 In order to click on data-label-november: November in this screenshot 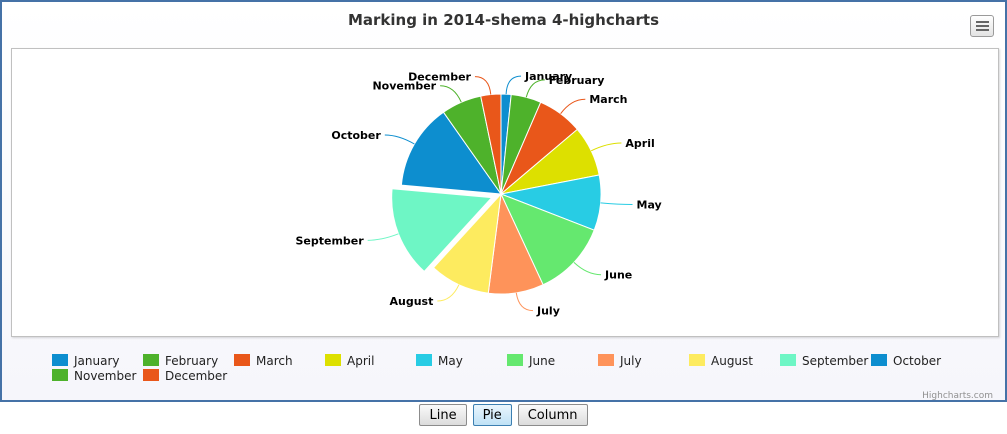, I will do `click(404, 86)`.